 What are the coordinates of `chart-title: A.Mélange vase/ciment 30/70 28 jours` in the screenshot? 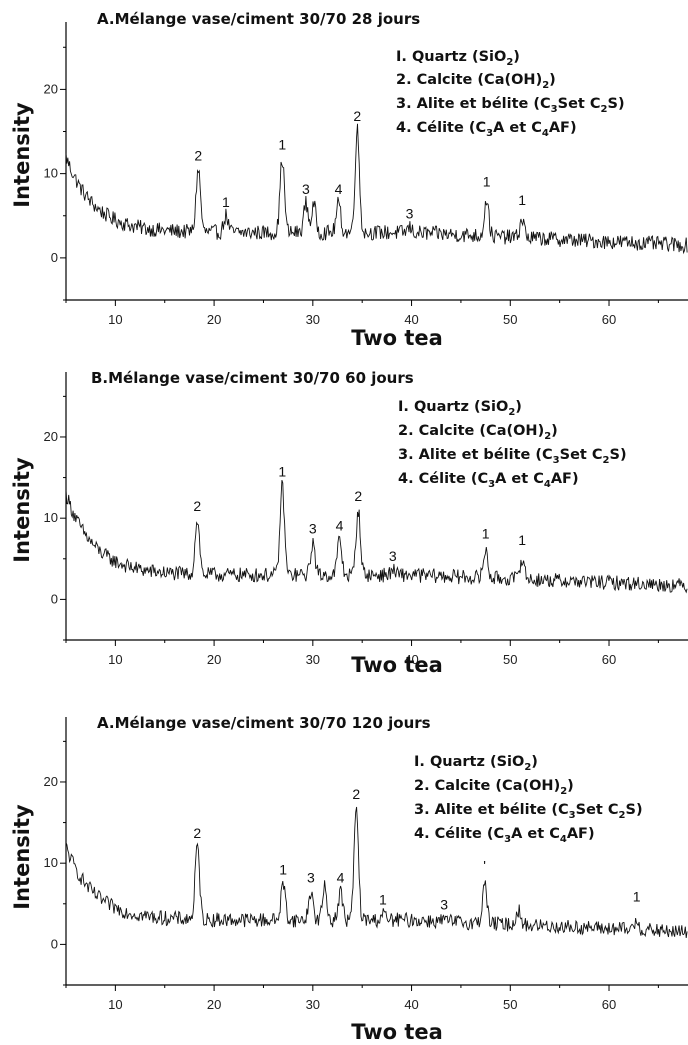 It's located at (258, 19).